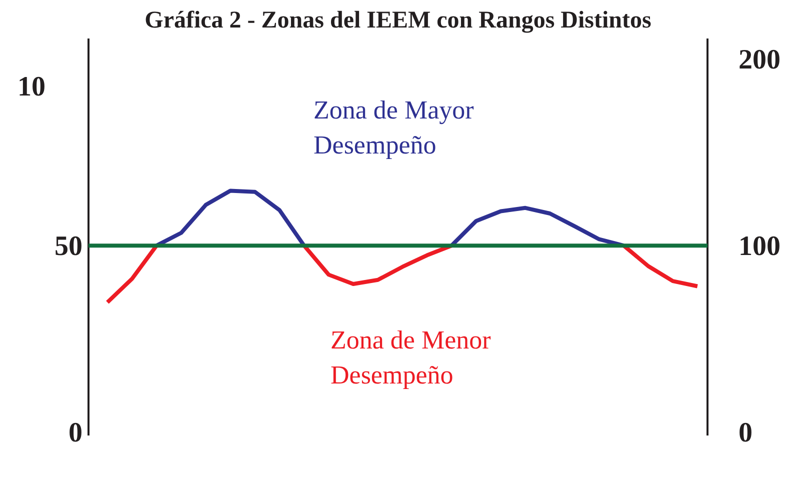 Image resolution: width=801 pixels, height=483 pixels. Describe the element at coordinates (398, 21) in the screenshot. I see `chart-title: Gráfica 2 - Zonas del IEEM con Rangos Distintos` at that location.